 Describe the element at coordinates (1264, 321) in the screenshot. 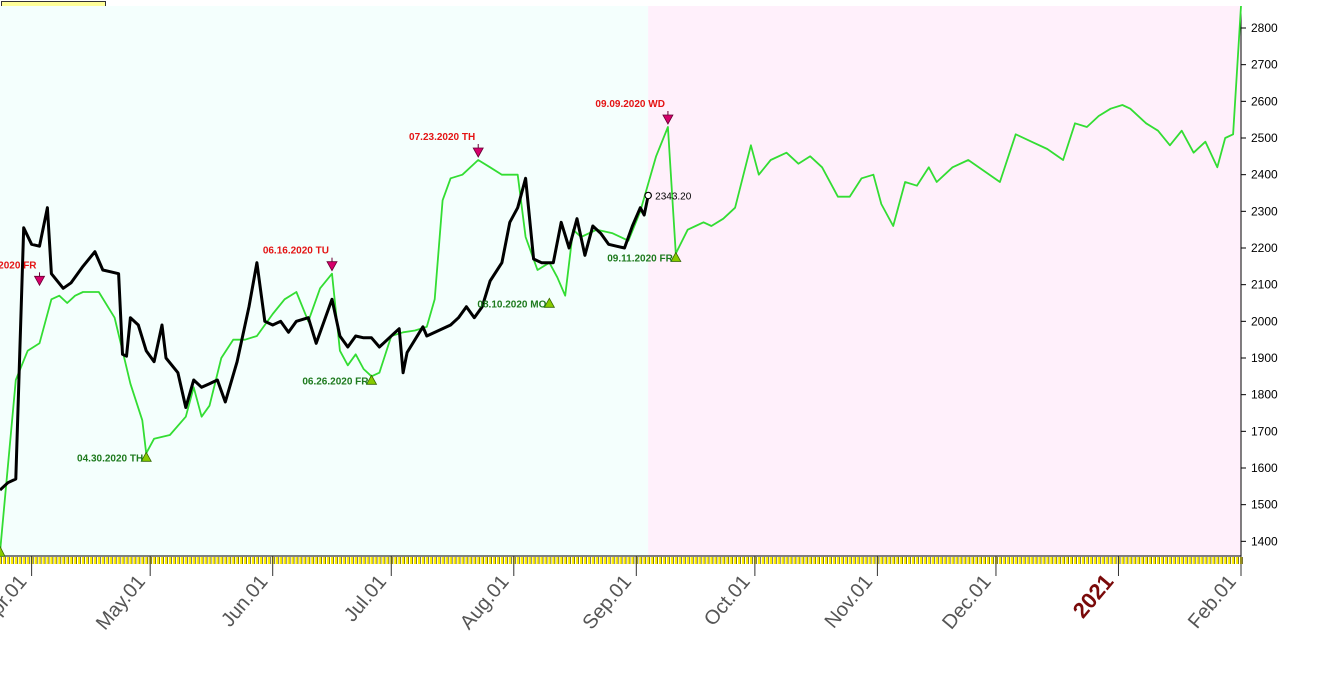

I see `y-tick-label: 2000` at that location.